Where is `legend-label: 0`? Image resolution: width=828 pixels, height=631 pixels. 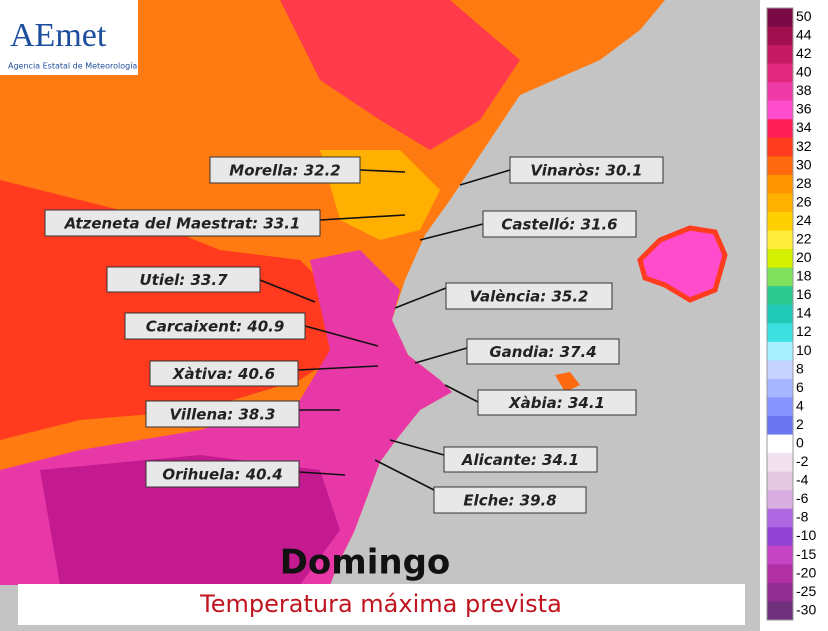 legend-label: 0 is located at coordinates (800, 443).